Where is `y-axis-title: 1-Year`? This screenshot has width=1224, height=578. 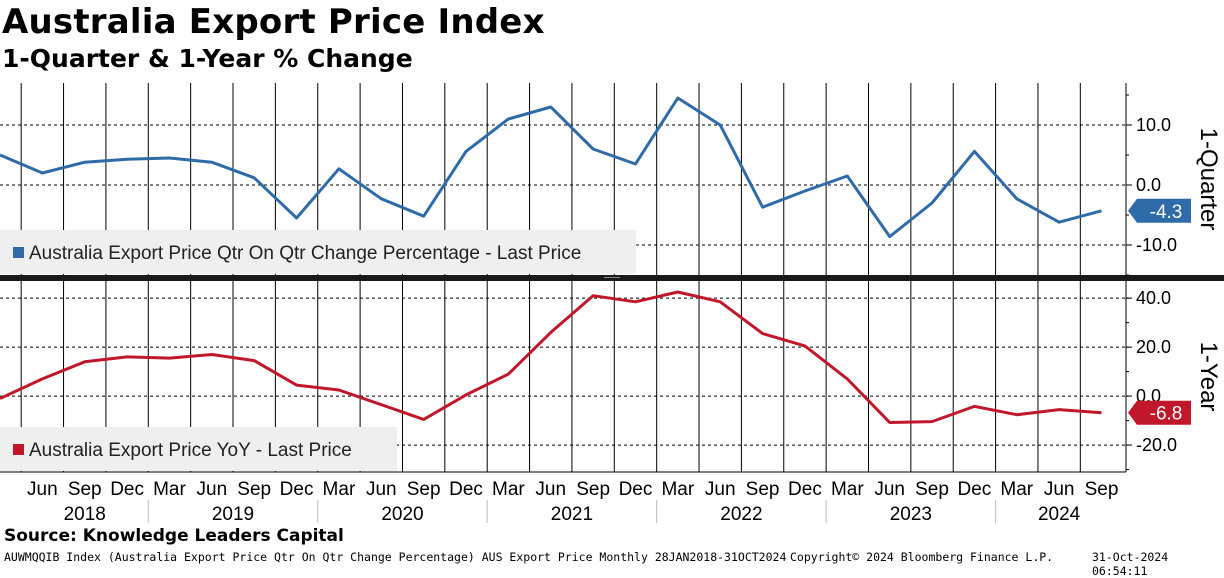
y-axis-title: 1-Year is located at coordinates (1208, 377).